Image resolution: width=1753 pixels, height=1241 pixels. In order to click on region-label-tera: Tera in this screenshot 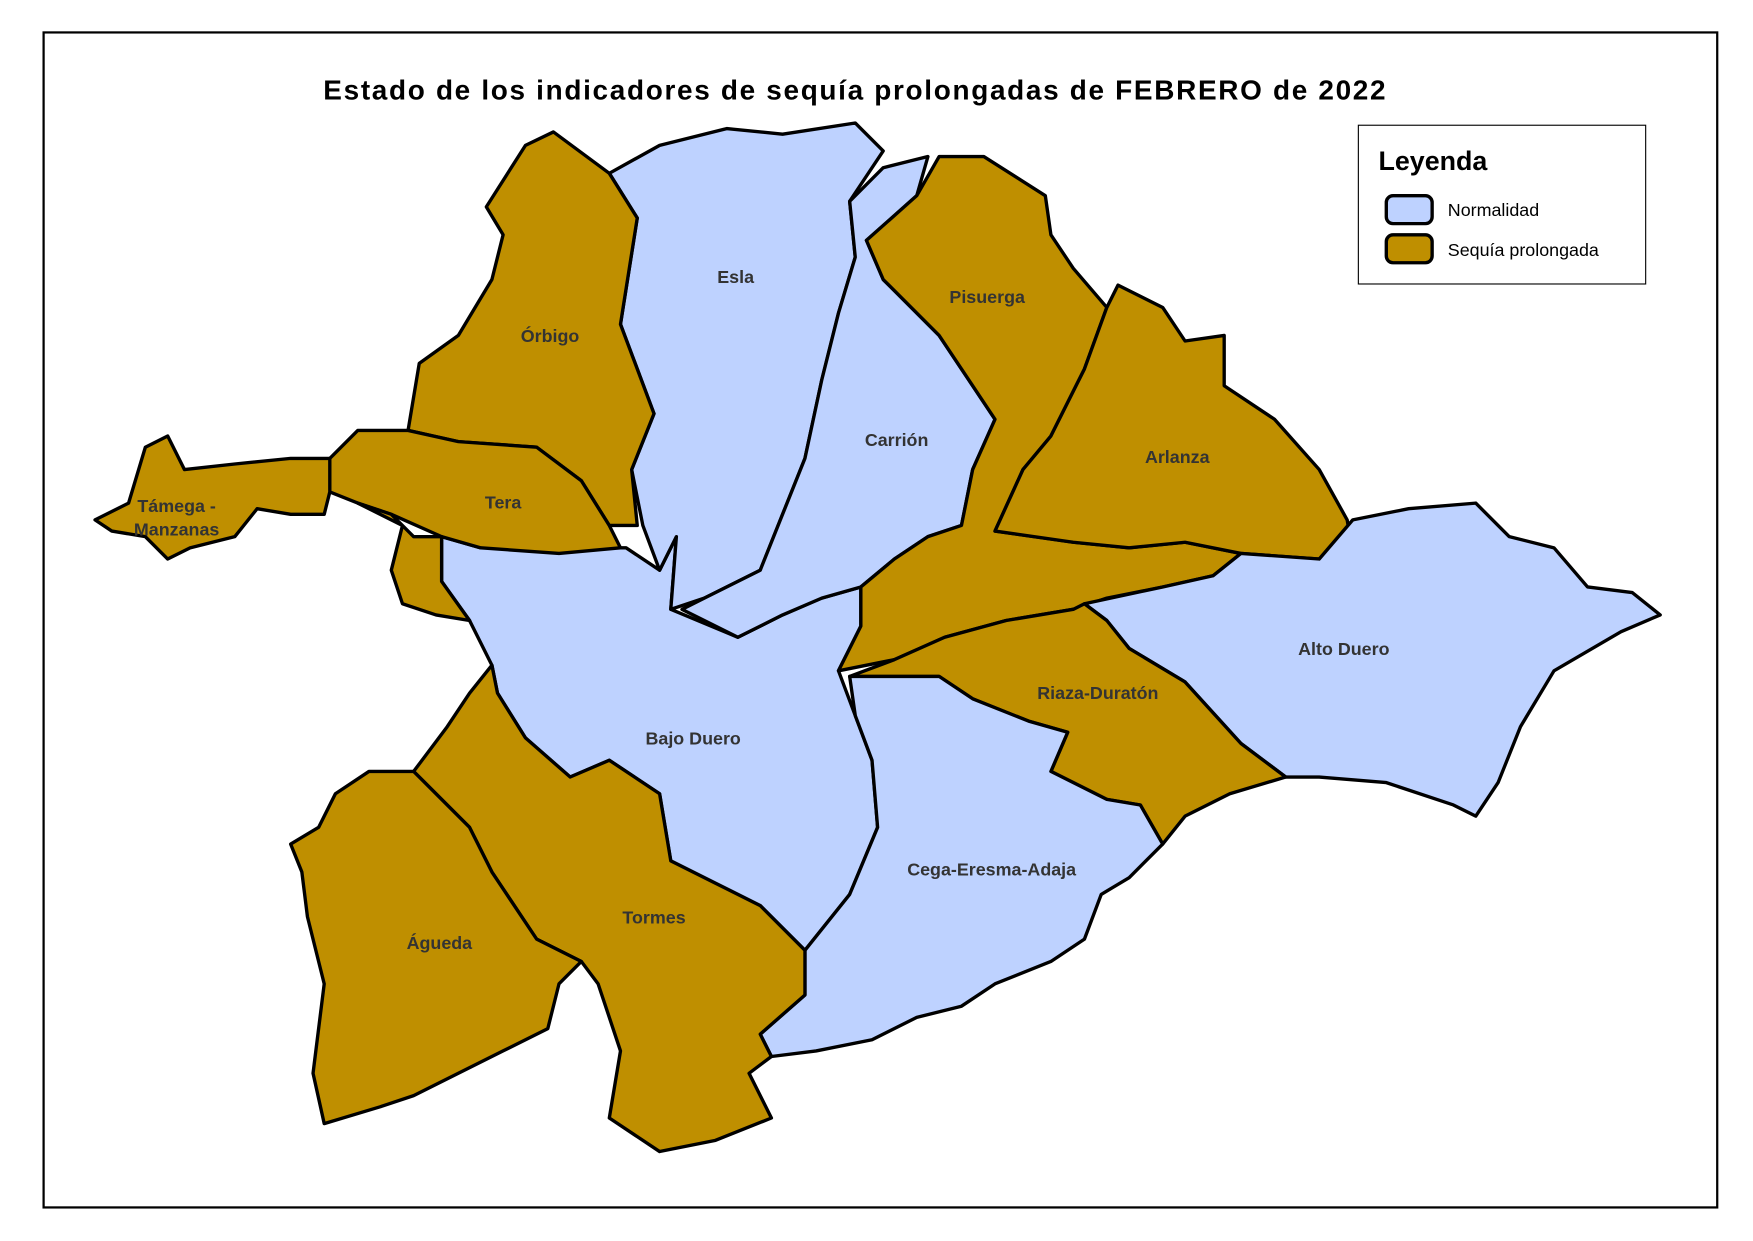, I will do `click(503, 503)`.